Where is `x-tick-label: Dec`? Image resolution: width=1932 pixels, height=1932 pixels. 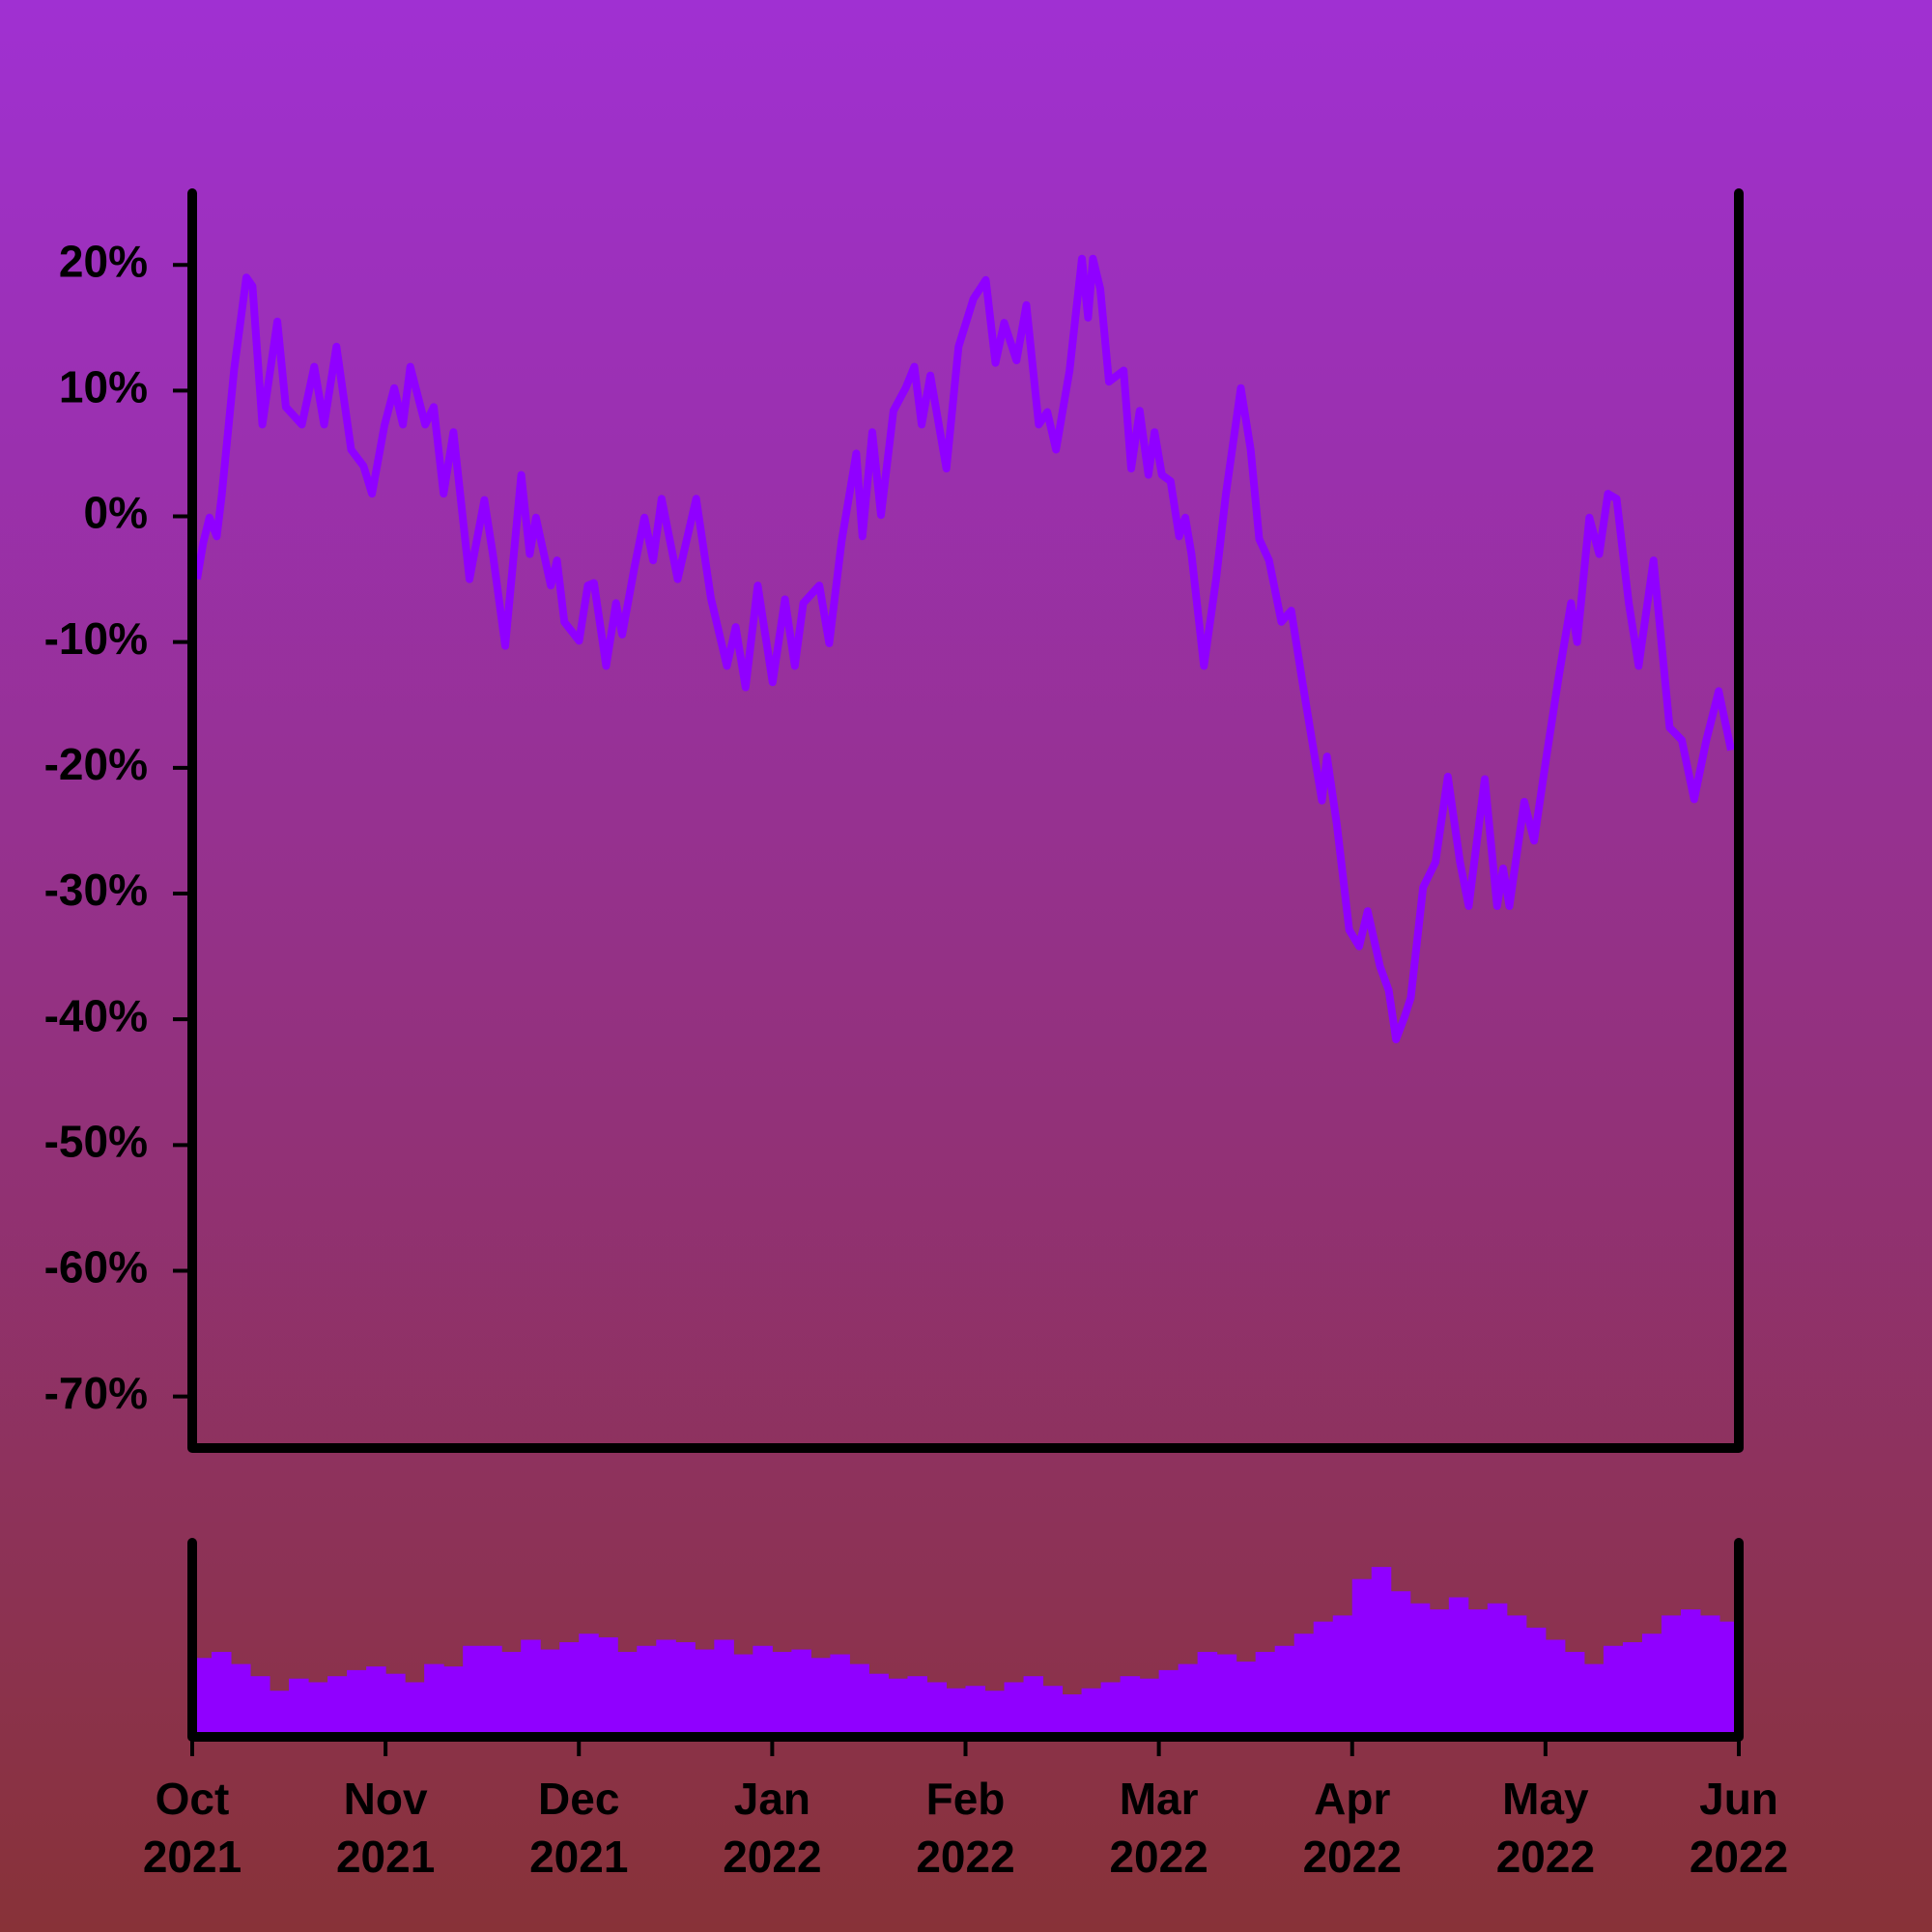 x-tick-label: Dec is located at coordinates (578, 1799).